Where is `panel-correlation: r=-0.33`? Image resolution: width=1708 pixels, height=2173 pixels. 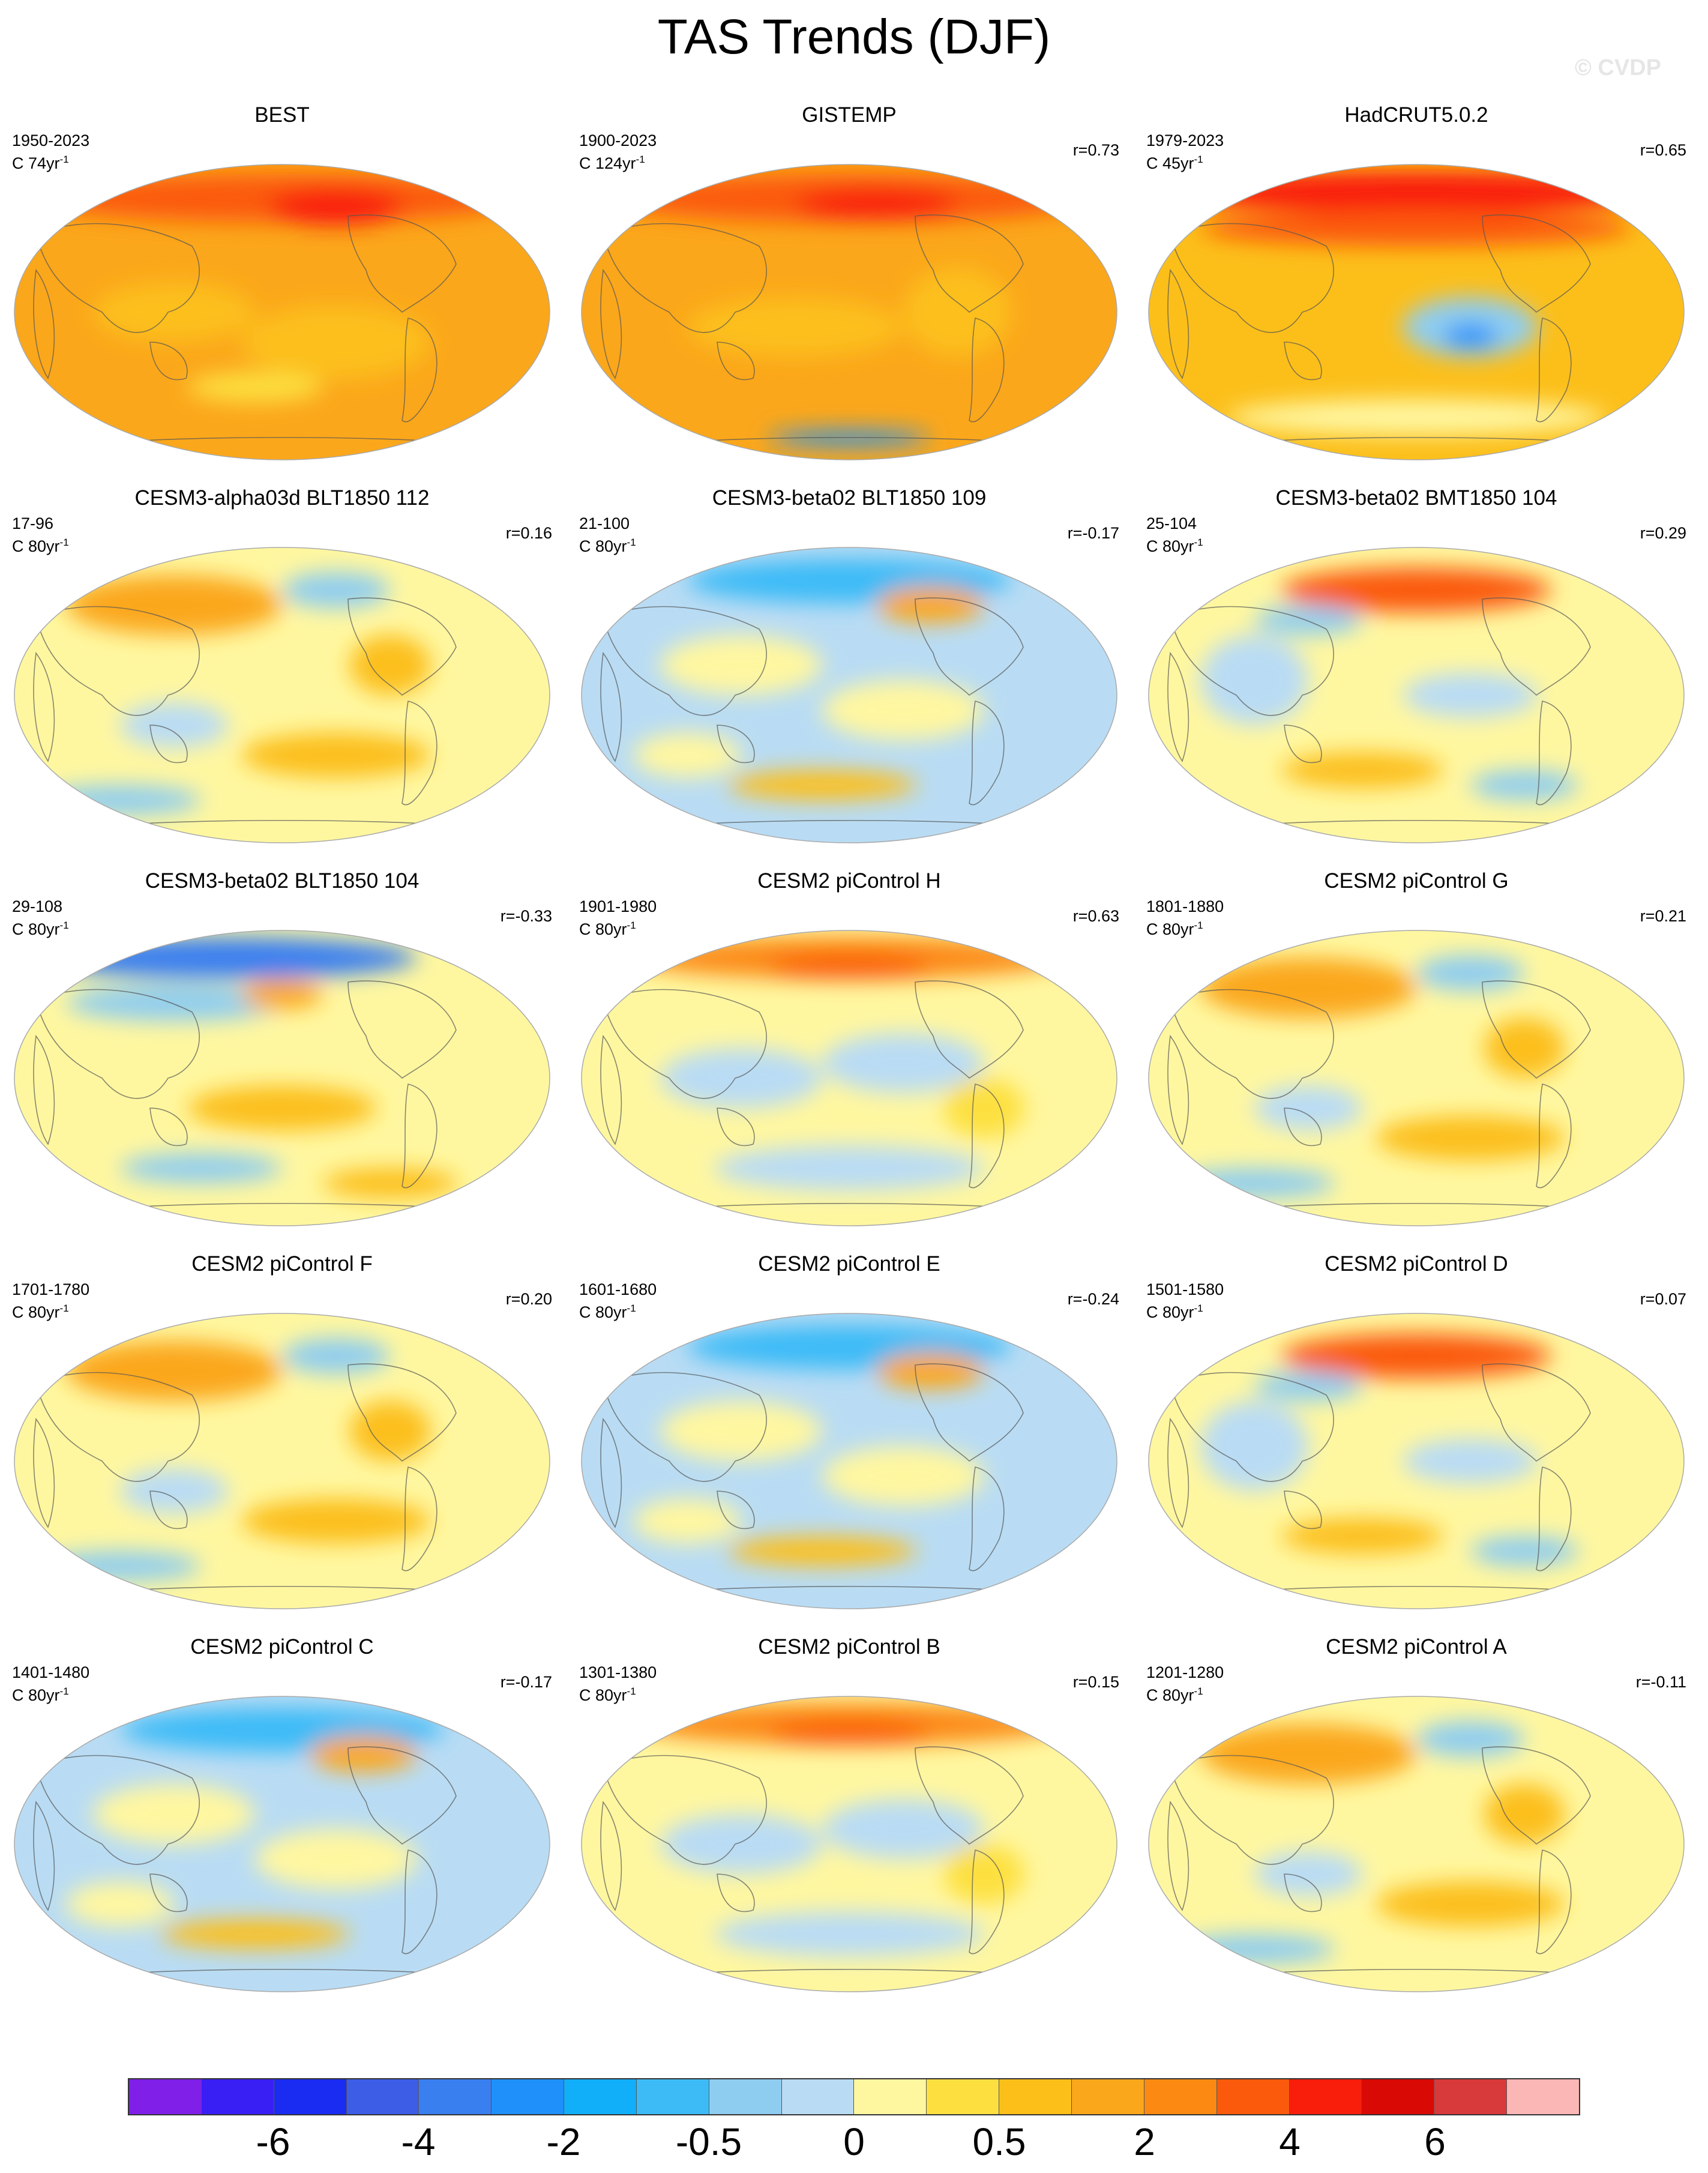
panel-correlation: r=-0.33 is located at coordinates (526, 916).